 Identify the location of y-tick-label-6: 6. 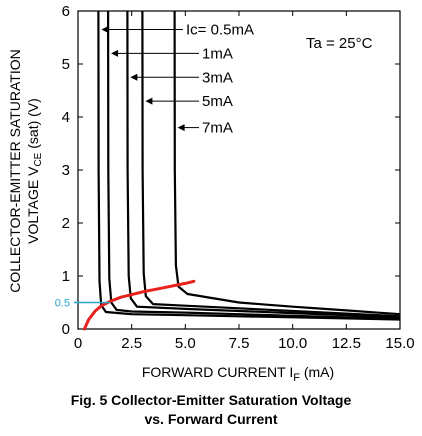
(66, 11).